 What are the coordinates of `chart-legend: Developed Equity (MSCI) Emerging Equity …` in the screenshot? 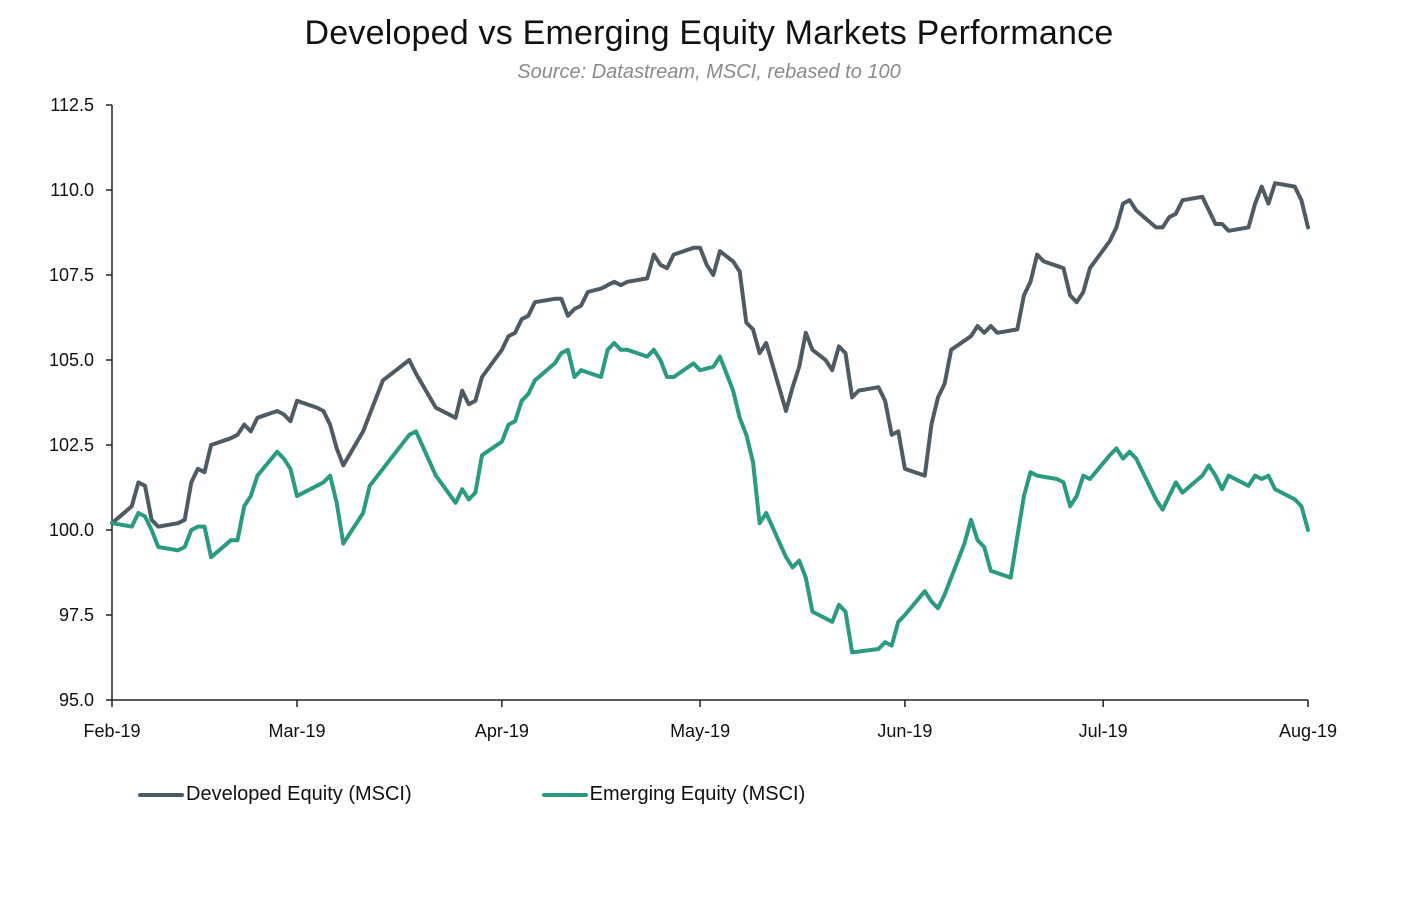 It's located at (471, 794).